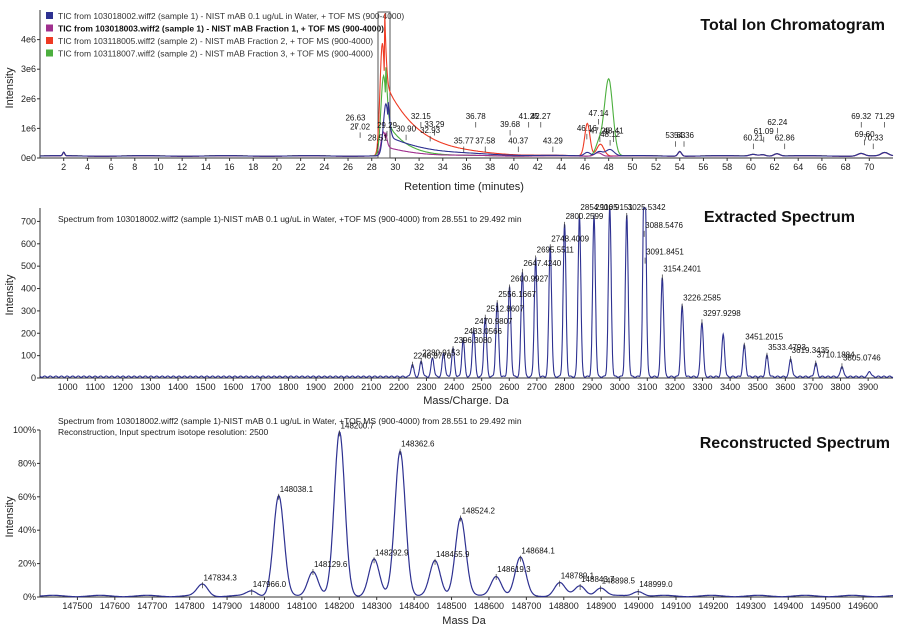  What do you see at coordinates (592, 387) in the screenshot?
I see `extracted-x-tick-label: 2900` at bounding box center [592, 387].